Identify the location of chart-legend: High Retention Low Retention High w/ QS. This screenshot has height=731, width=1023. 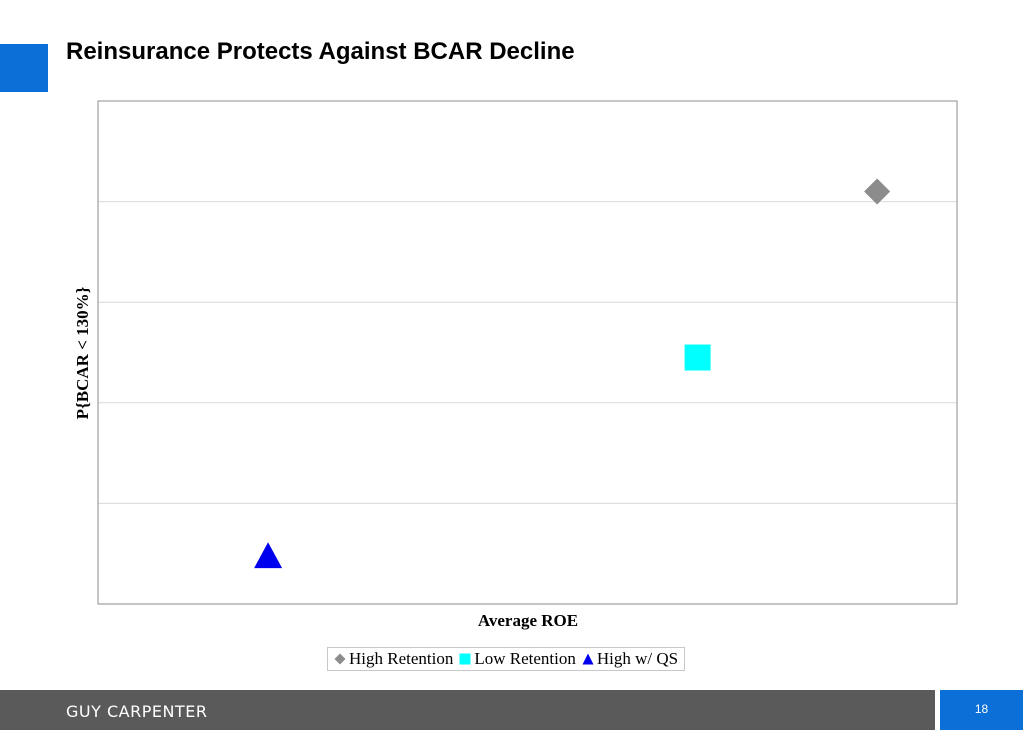
(506, 659).